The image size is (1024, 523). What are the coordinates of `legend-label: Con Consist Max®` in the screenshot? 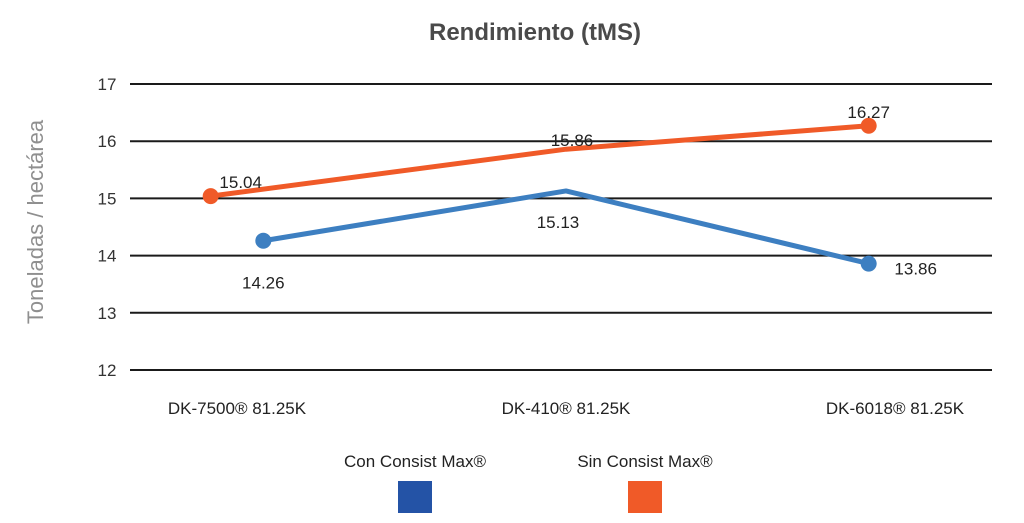 It's located at (415, 461).